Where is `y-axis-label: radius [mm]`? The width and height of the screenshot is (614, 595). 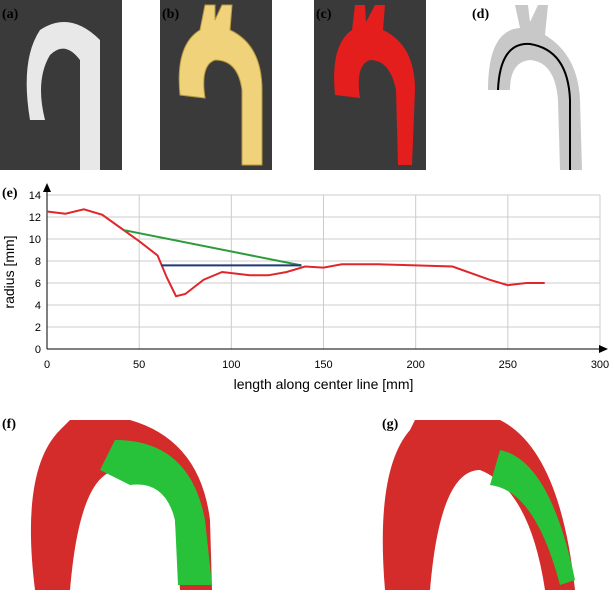
y-axis-label: radius [mm] is located at coordinates (9, 271).